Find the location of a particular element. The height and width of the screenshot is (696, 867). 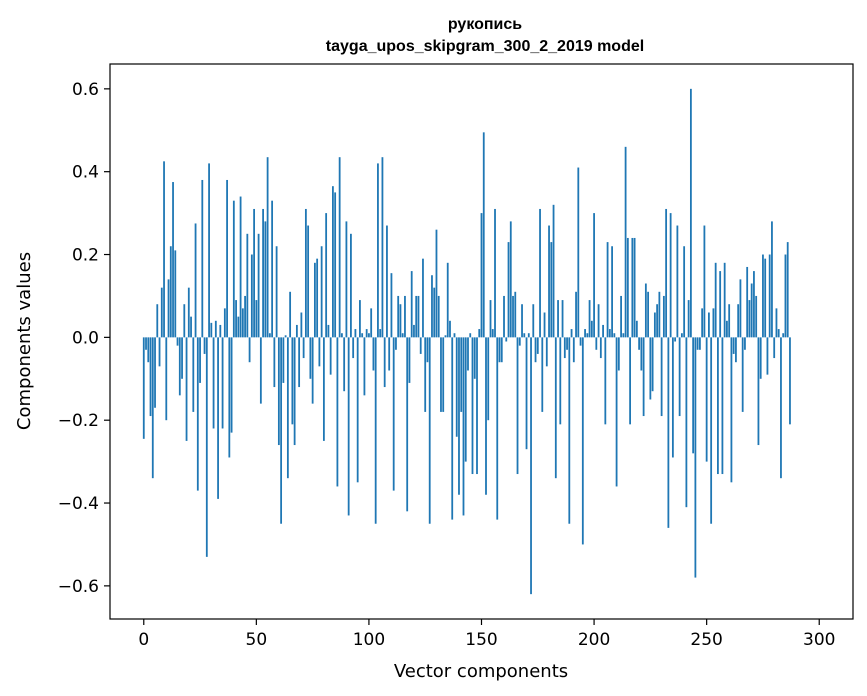

x-axis-label: Vector components is located at coordinates (481, 671).